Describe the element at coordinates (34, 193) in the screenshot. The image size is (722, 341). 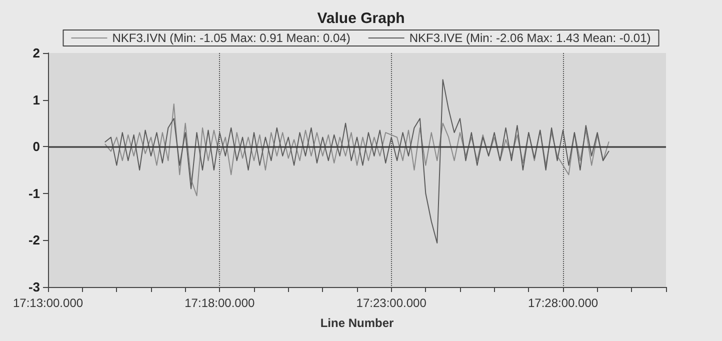
I see `y-tick-label: -1` at that location.